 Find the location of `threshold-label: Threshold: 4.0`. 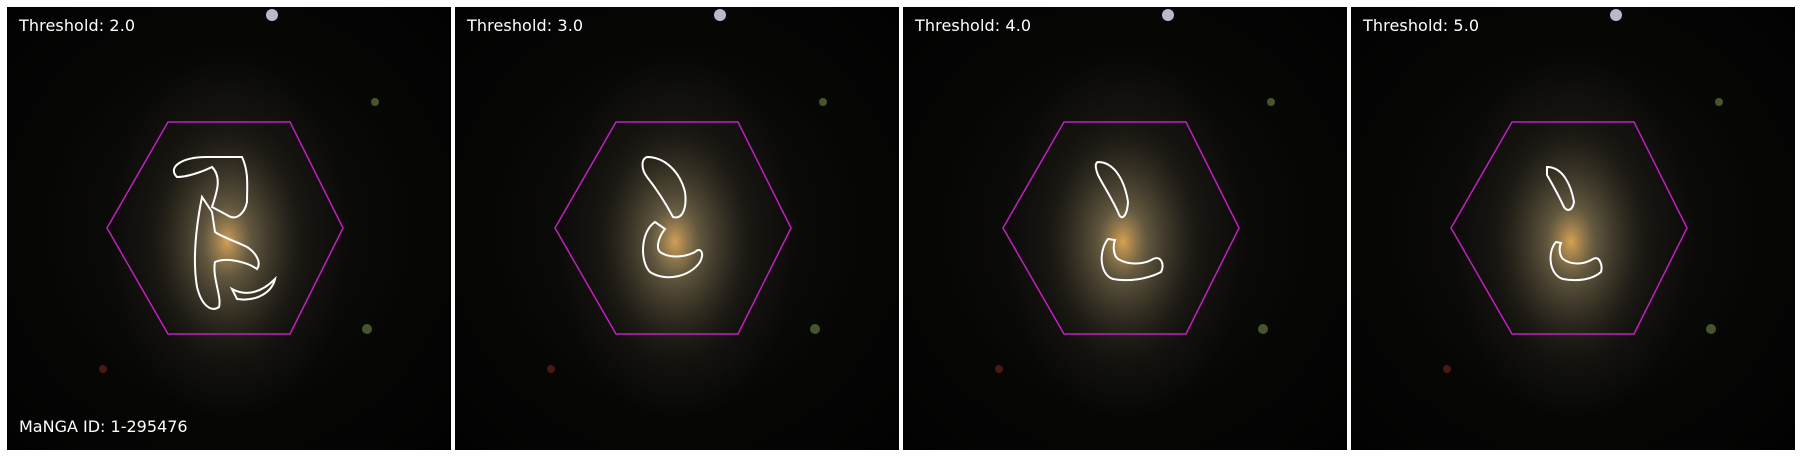

threshold-label: Threshold: 4.0 is located at coordinates (973, 25).